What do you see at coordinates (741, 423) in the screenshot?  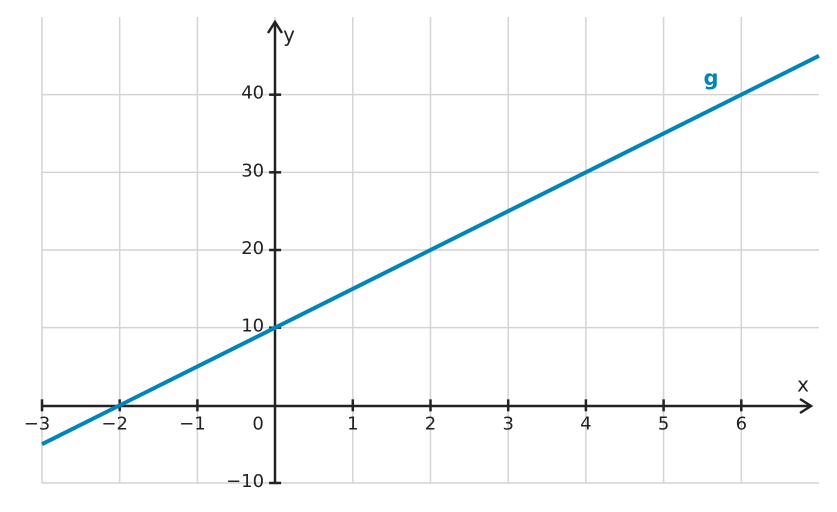 I see `x-tick-label: 6` at bounding box center [741, 423].